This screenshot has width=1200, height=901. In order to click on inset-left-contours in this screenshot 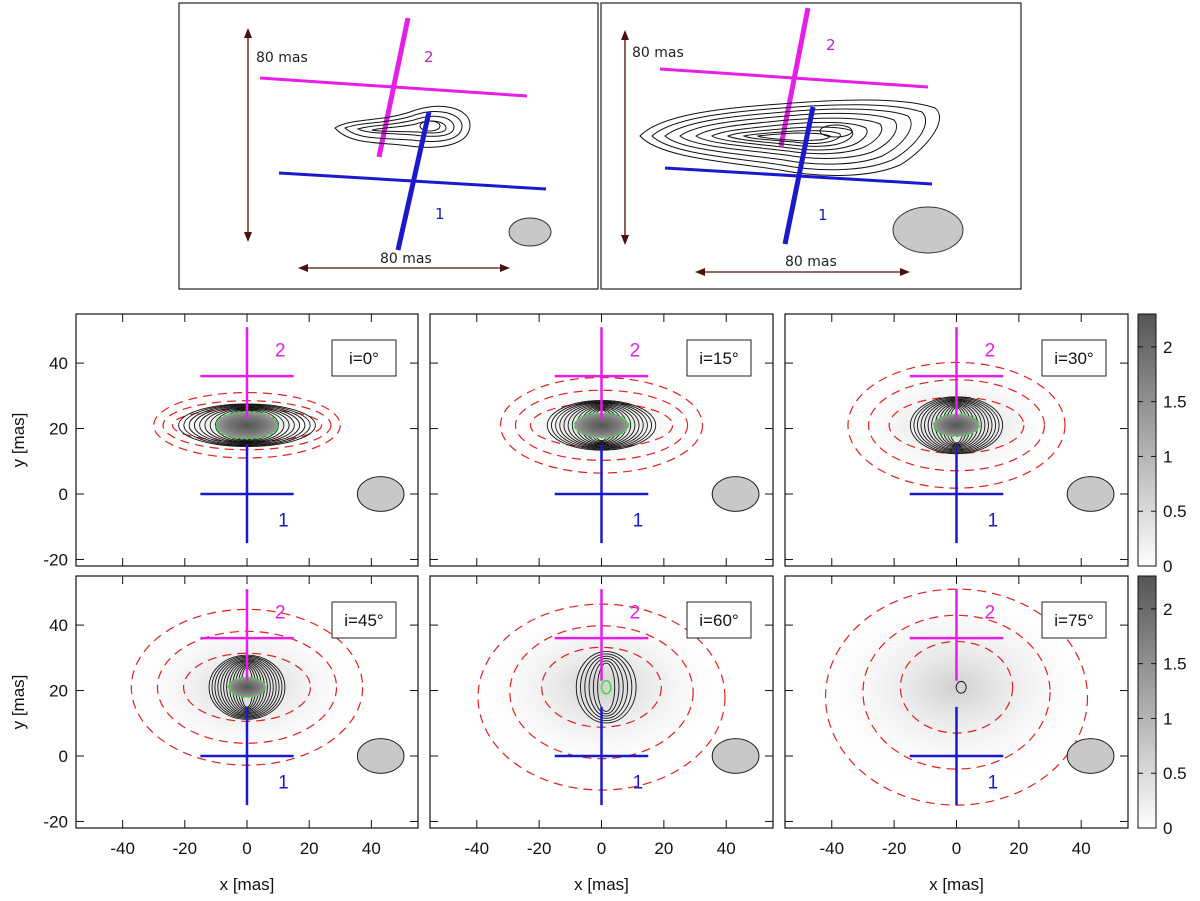, I will do `click(402, 126)`.